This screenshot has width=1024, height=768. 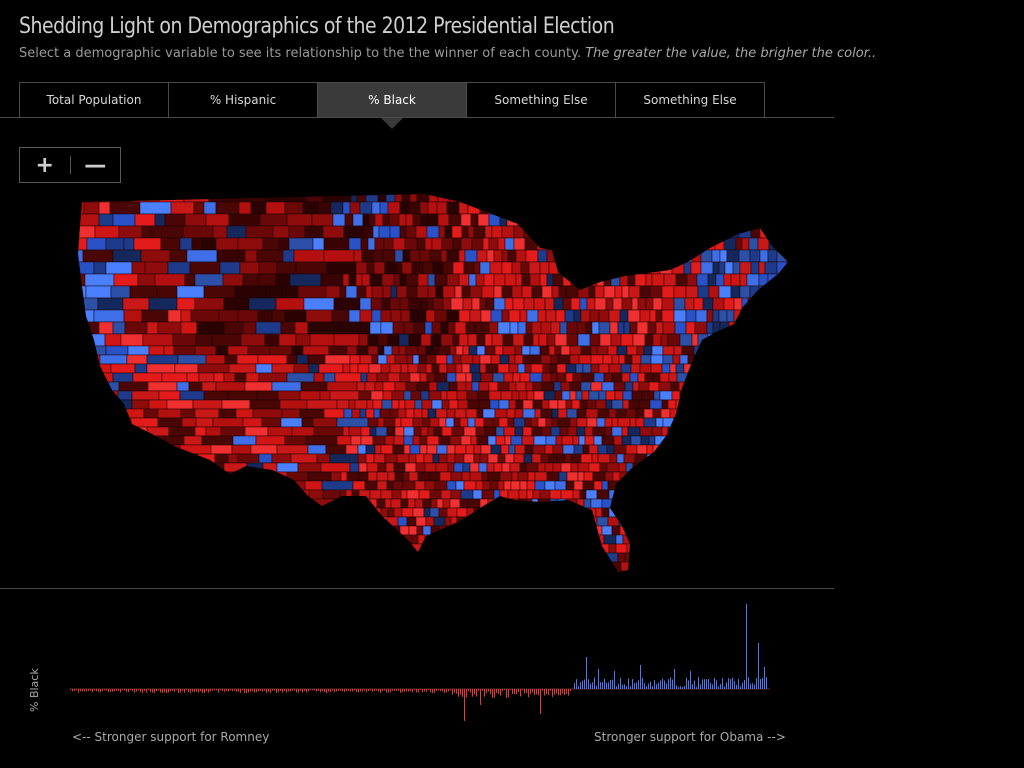 What do you see at coordinates (690, 100) in the screenshot?
I see `tab-something-else-2: Something Else` at bounding box center [690, 100].